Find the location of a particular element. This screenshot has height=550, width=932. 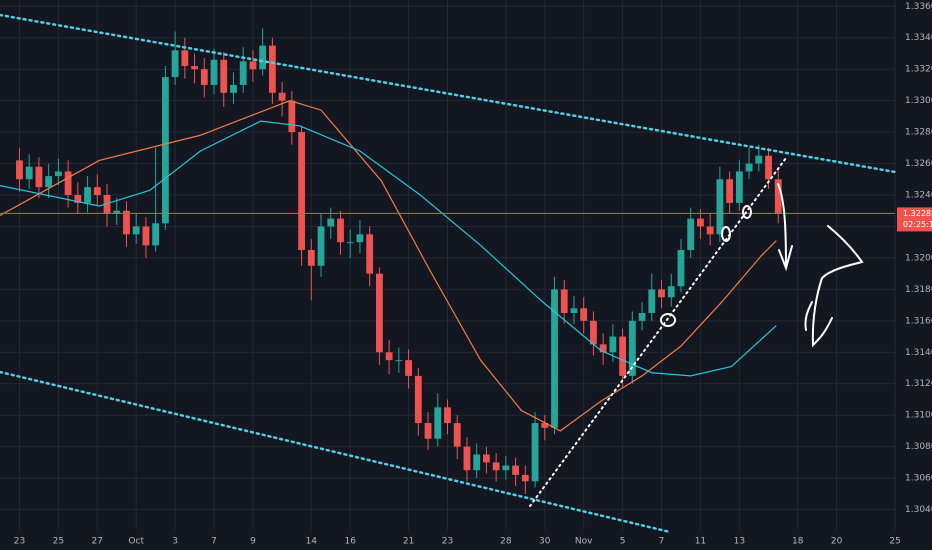

x-tick-label: 9 is located at coordinates (253, 542).